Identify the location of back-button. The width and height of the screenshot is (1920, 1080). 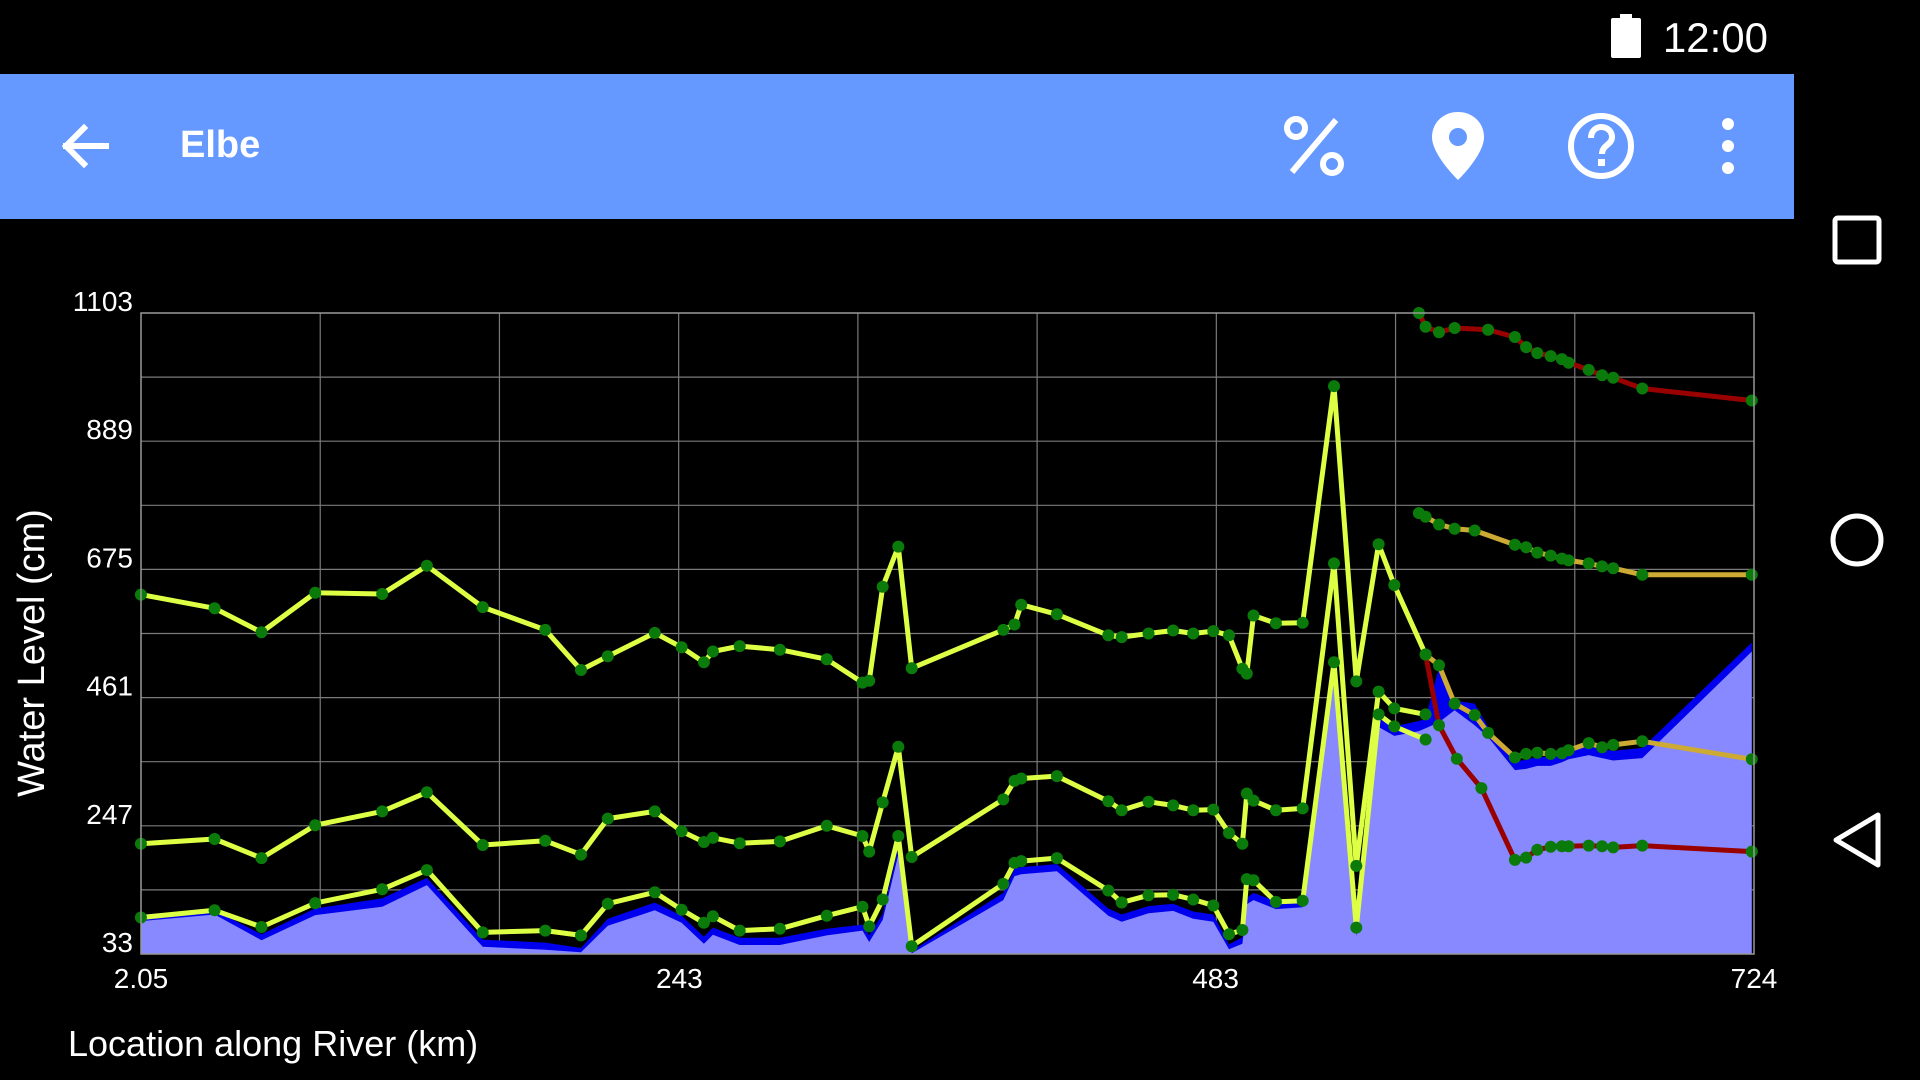
(84, 146).